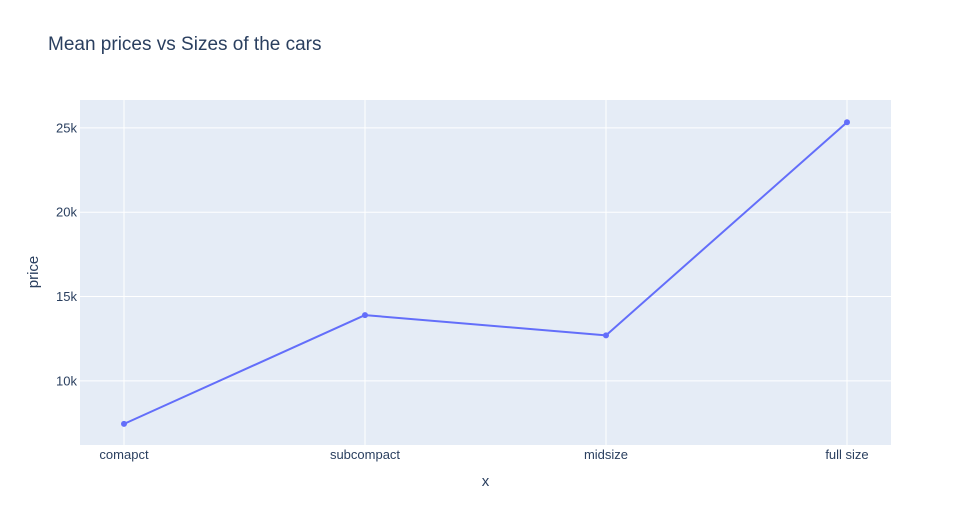  I want to click on y-tick-labels: 10k 15k 20k 25k, so click(66, 254).